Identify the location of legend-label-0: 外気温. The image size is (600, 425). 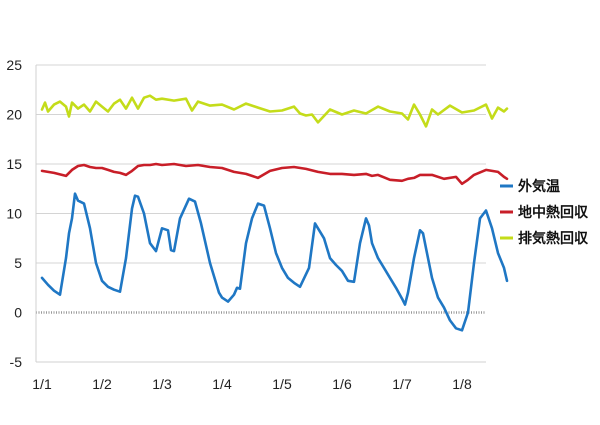
(539, 186).